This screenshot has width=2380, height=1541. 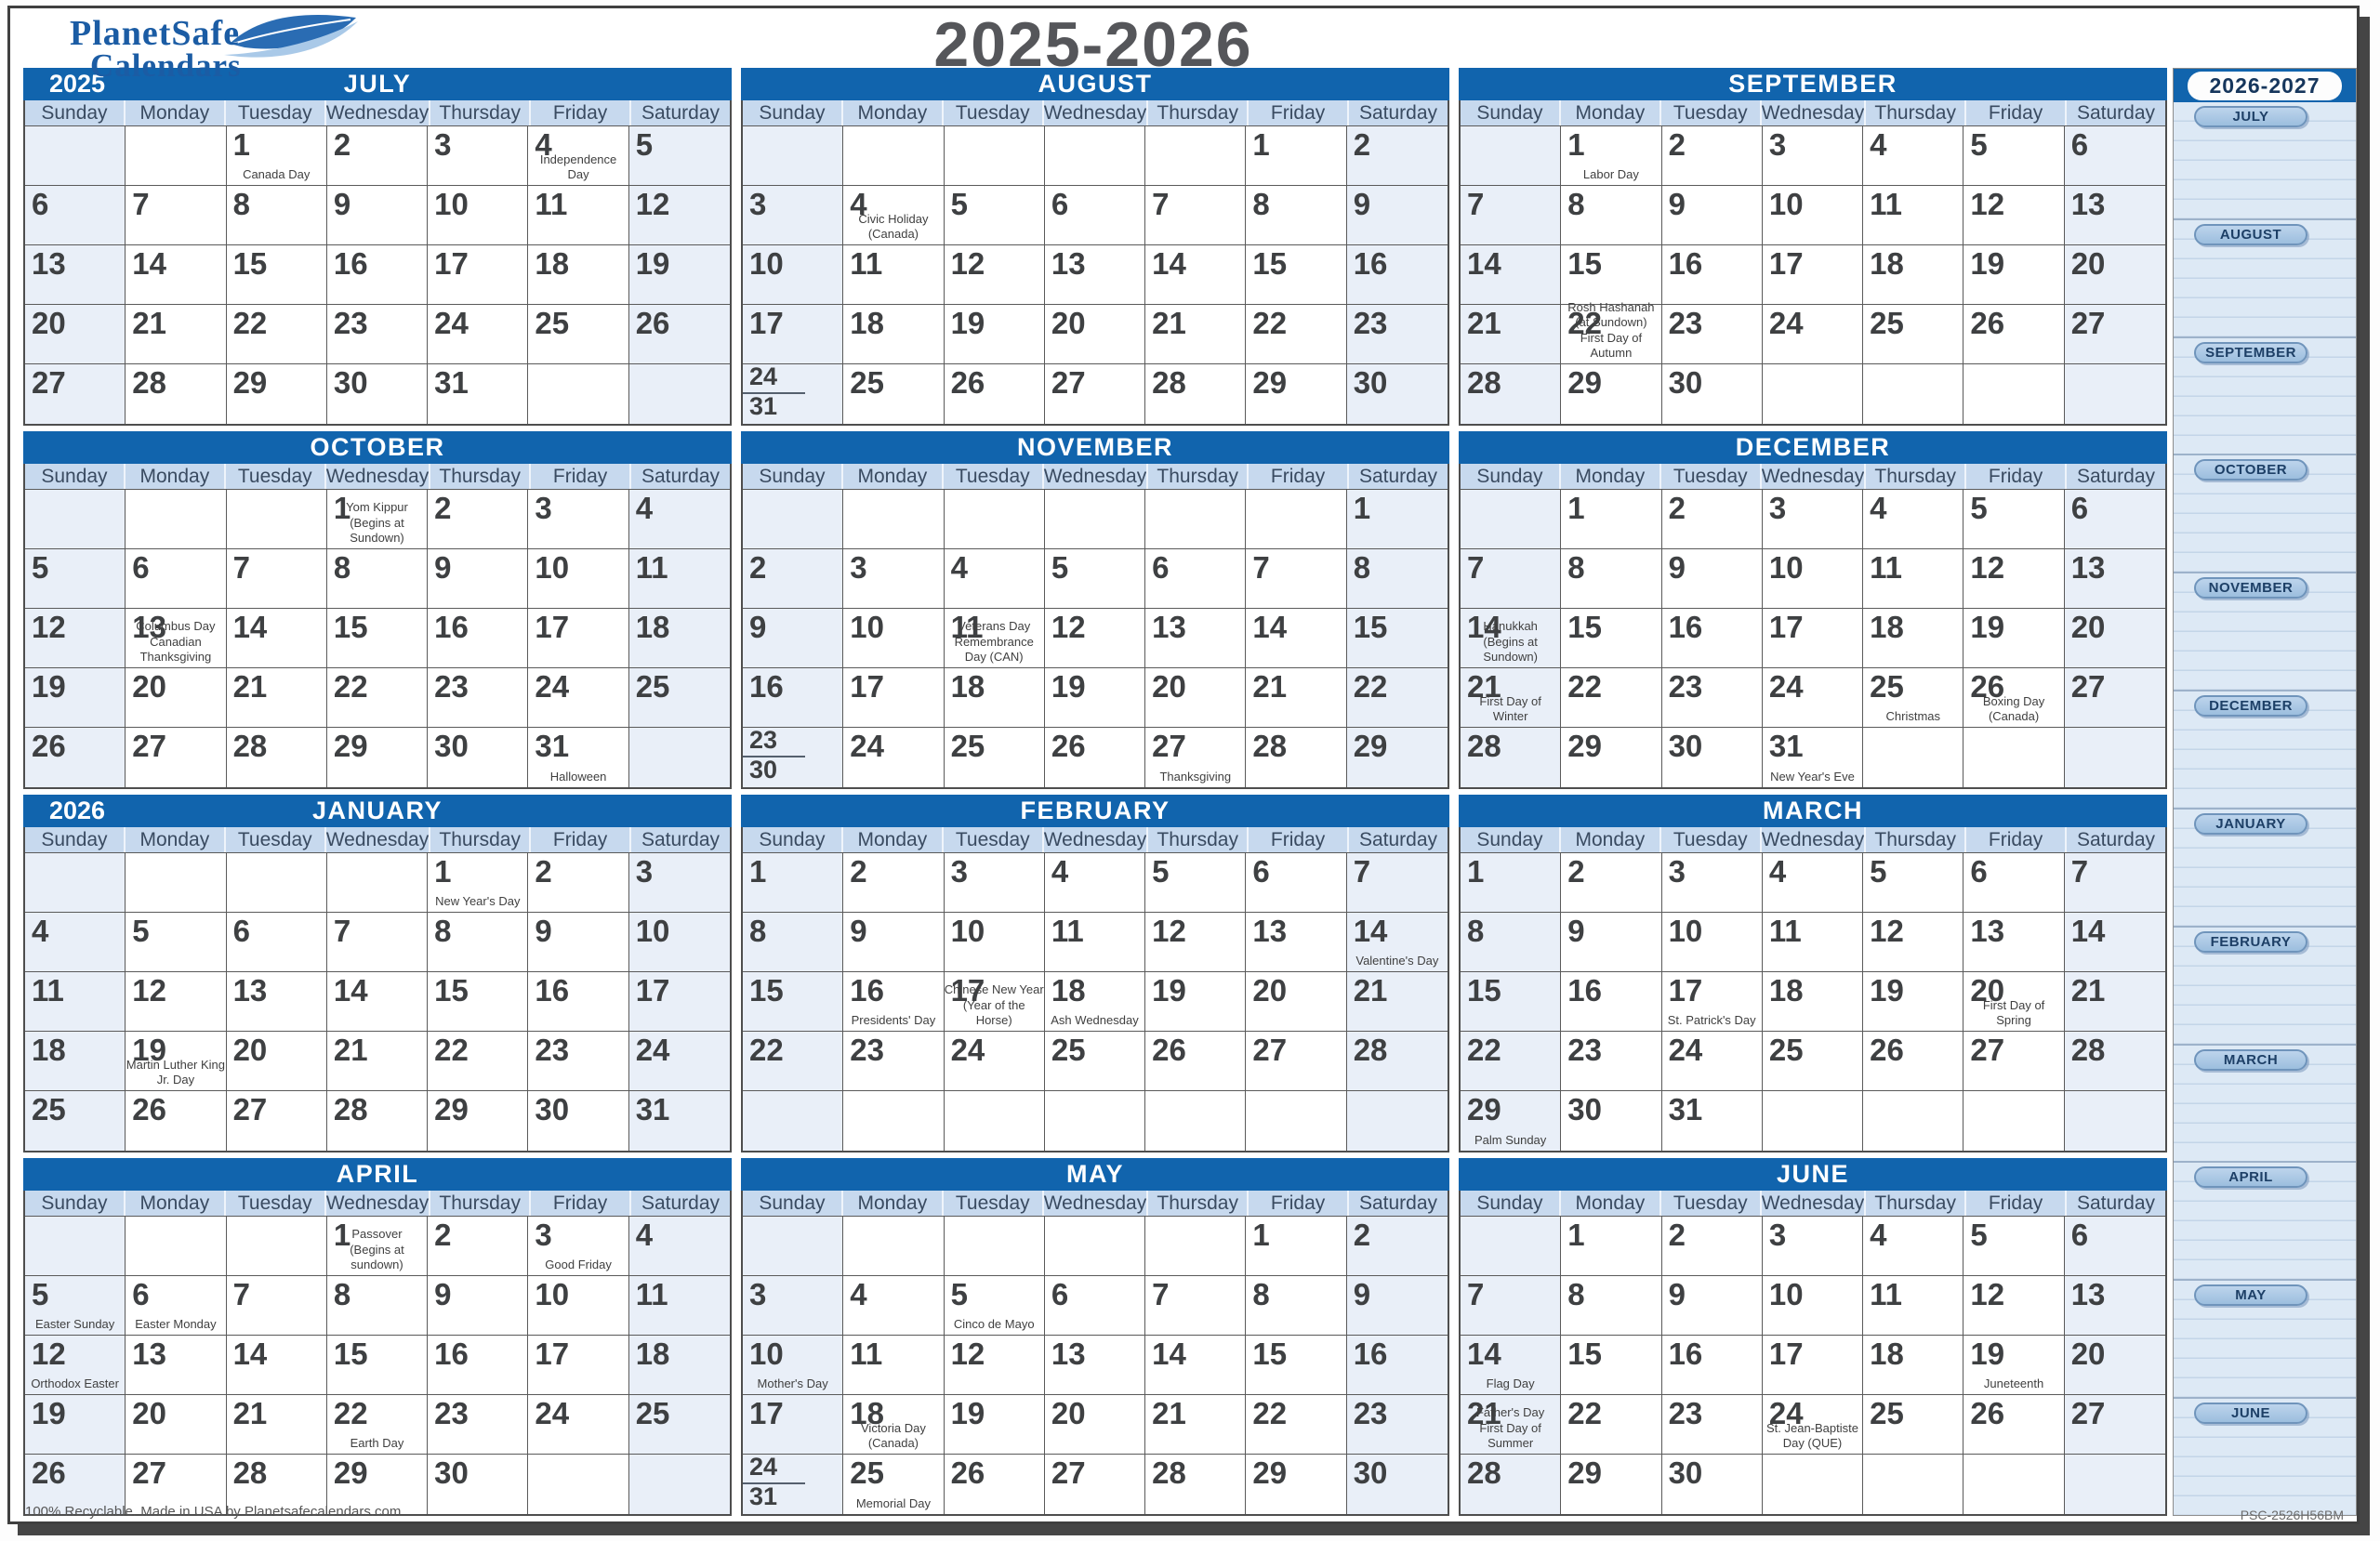 What do you see at coordinates (1511, 638) in the screenshot?
I see `day-cell: 14 Hanukkah (Begins at Sundown)` at bounding box center [1511, 638].